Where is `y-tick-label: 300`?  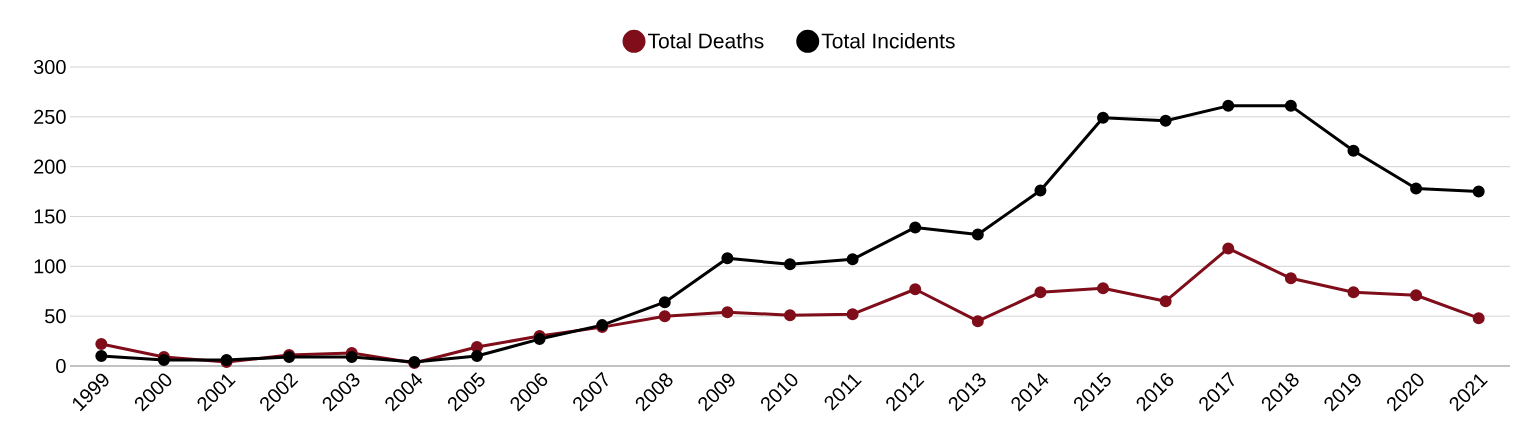 y-tick-label: 300 is located at coordinates (49, 67).